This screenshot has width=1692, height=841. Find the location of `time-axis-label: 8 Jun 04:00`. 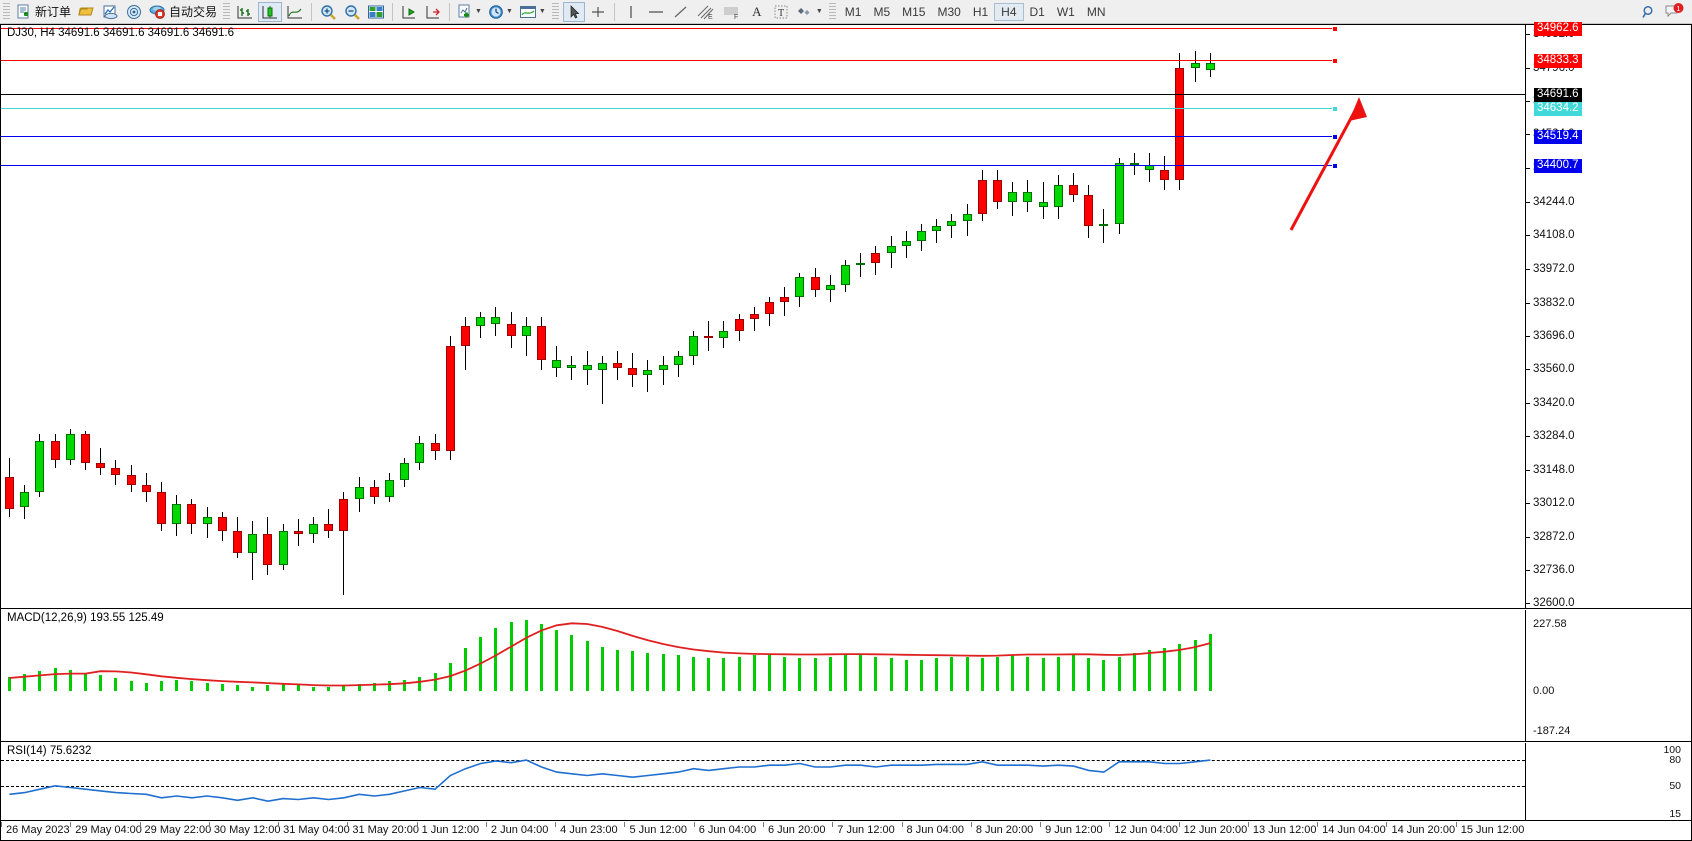

time-axis-label: 8 Jun 04:00 is located at coordinates (935, 830).